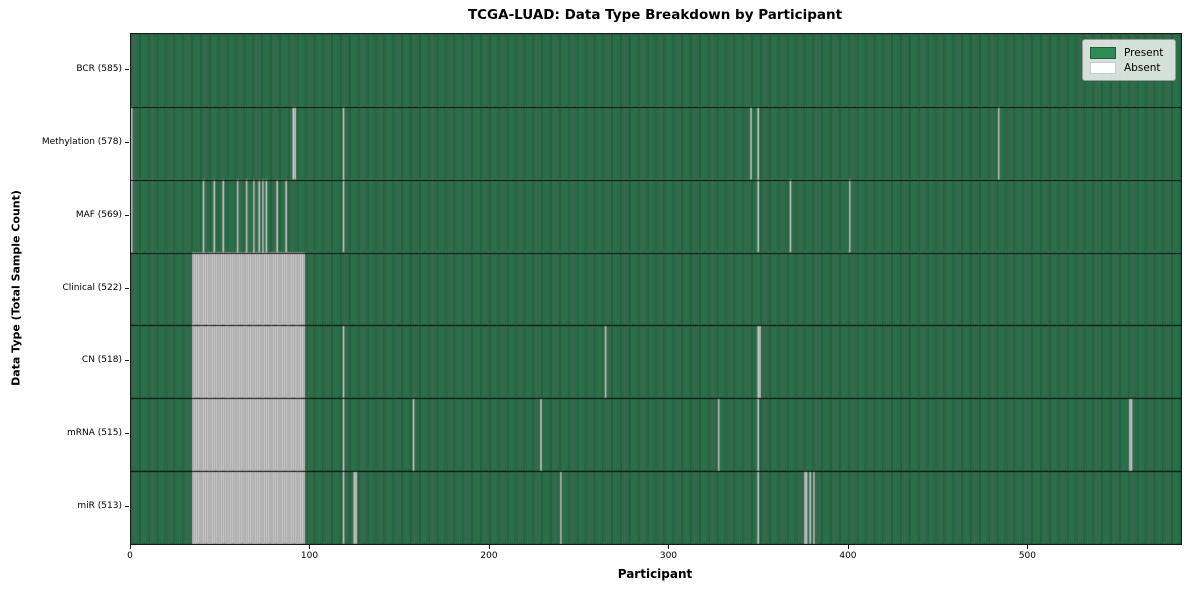 The image size is (1200, 600). I want to click on x-tick-label: 200, so click(489, 556).